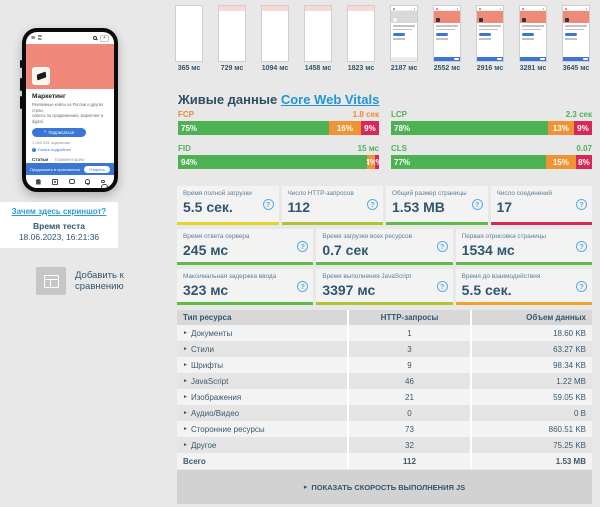 Image resolution: width=600 pixels, height=507 pixels. Describe the element at coordinates (59, 133) in the screenshot. I see `subscribe-button: + Подписаться` at that location.